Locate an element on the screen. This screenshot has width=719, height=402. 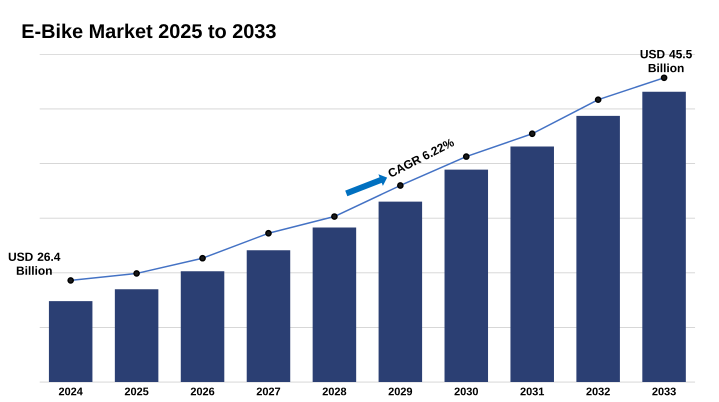
x-tick-label: 2033 is located at coordinates (664, 392).